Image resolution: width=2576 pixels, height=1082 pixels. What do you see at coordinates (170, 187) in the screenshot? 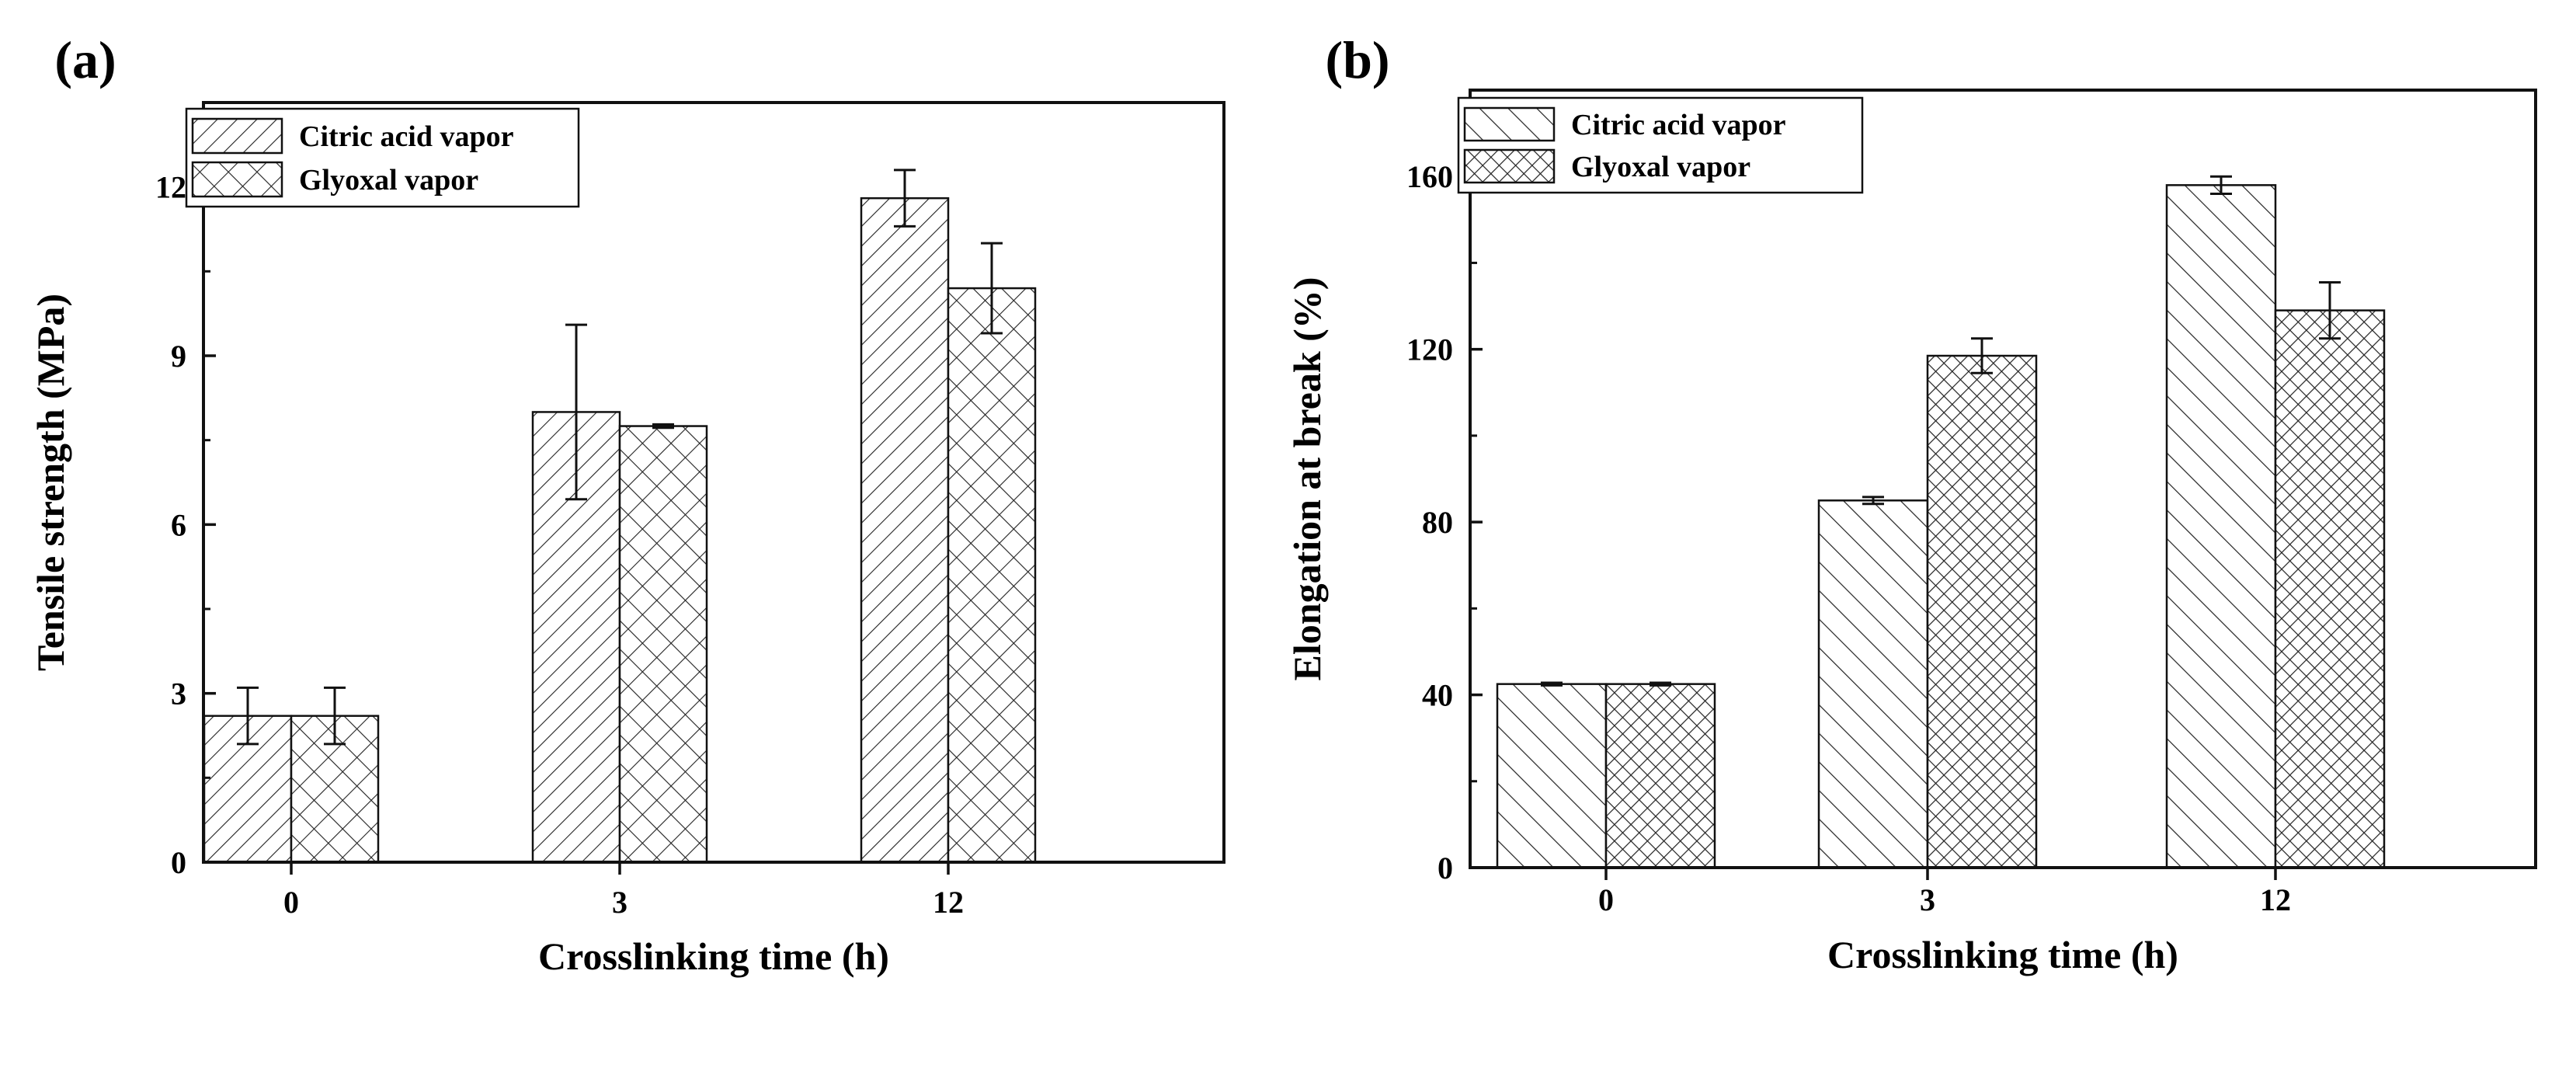
I see `y-tick-label: 12` at bounding box center [170, 187].